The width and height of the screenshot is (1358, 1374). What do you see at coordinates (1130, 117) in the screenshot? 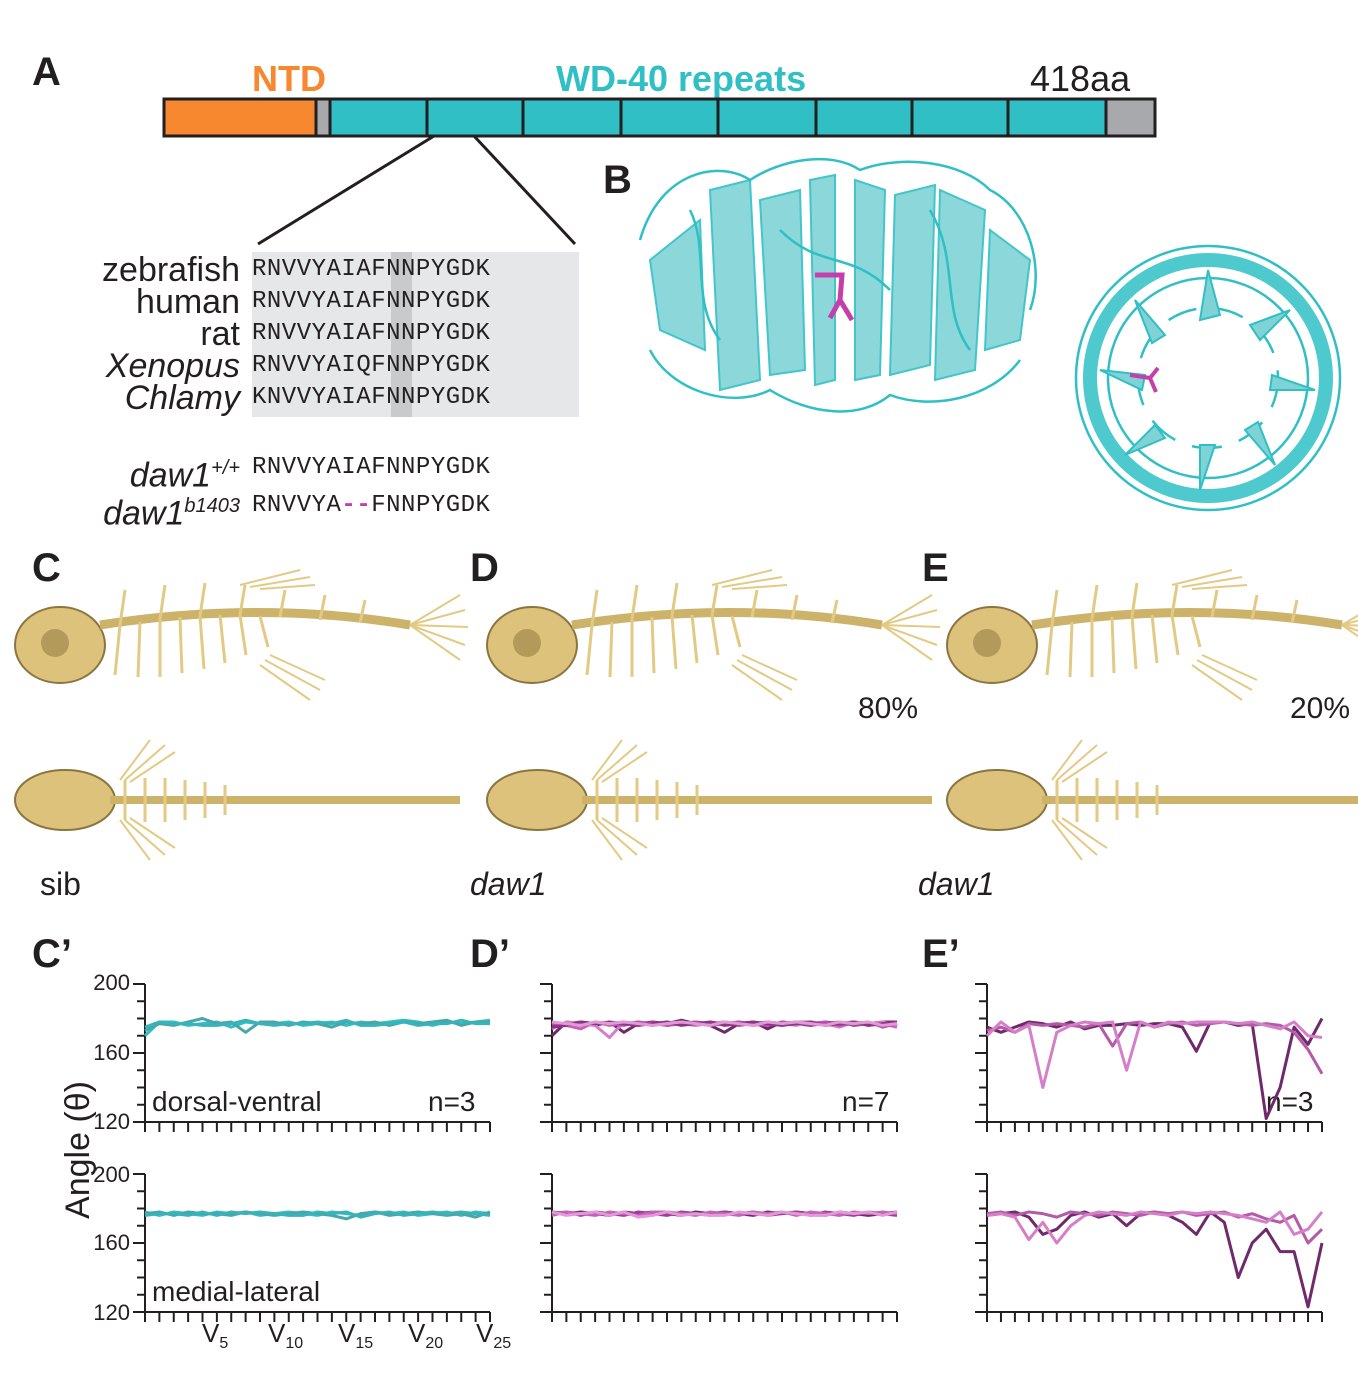
I see `c-terminal-domain` at bounding box center [1130, 117].